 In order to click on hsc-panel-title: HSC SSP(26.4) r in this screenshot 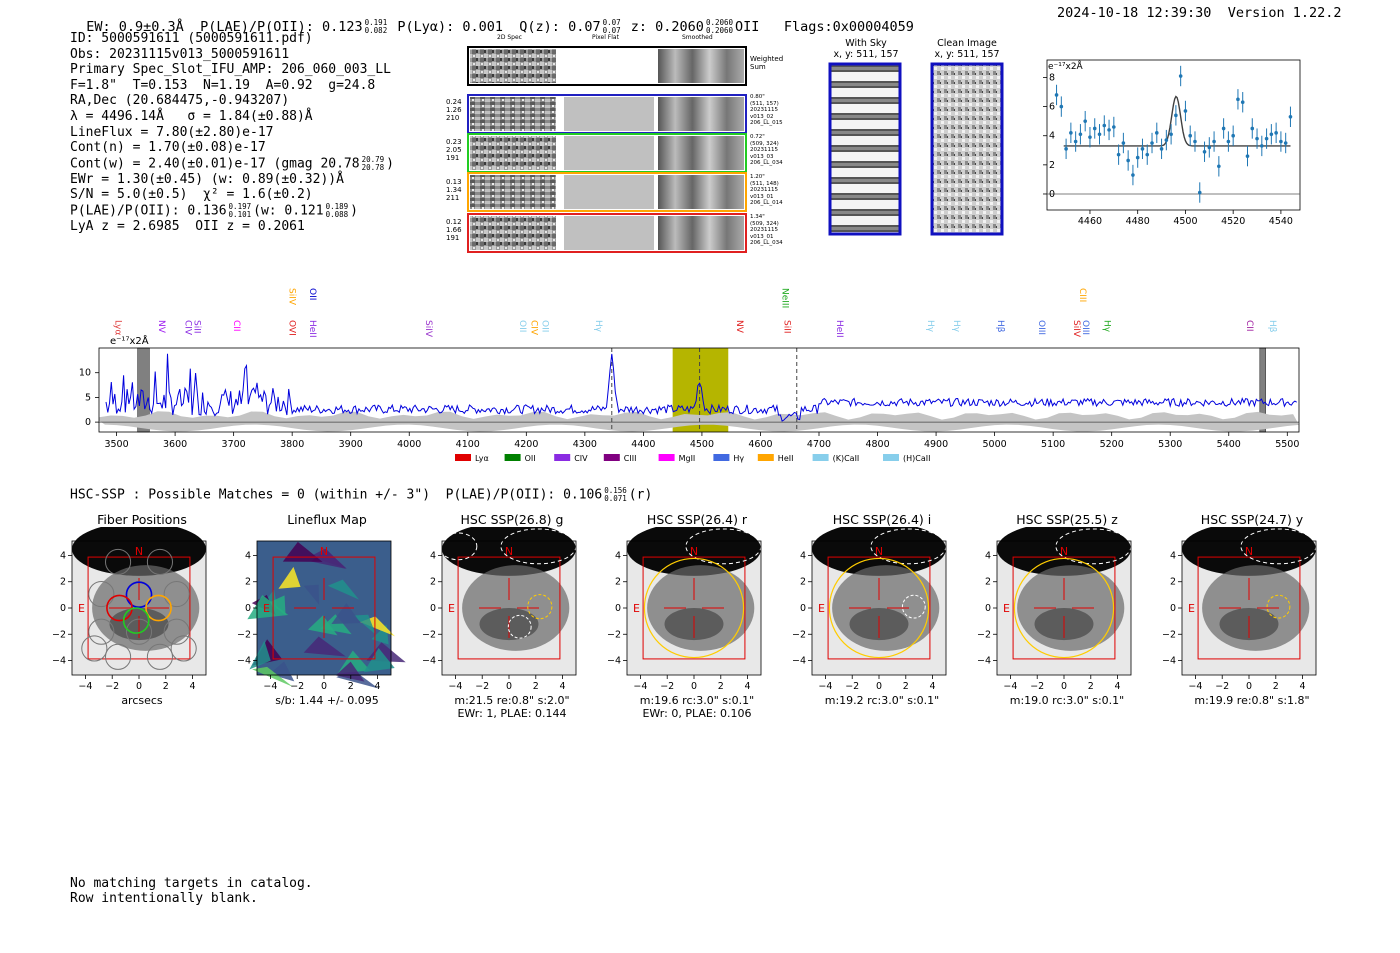, I will do `click(697, 519)`.